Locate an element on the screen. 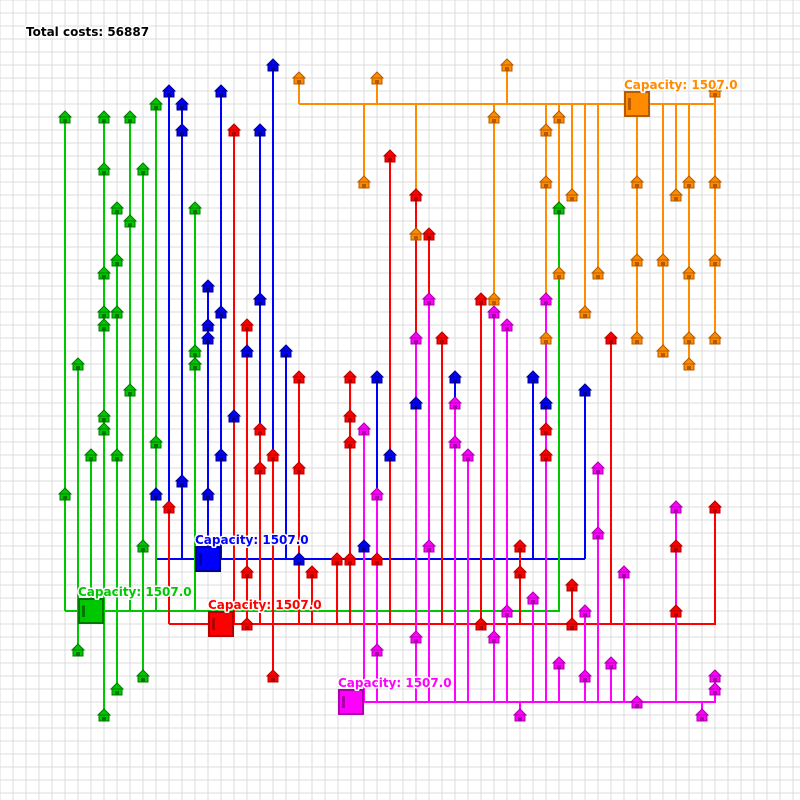  blue-depot-icon is located at coordinates (208, 559).